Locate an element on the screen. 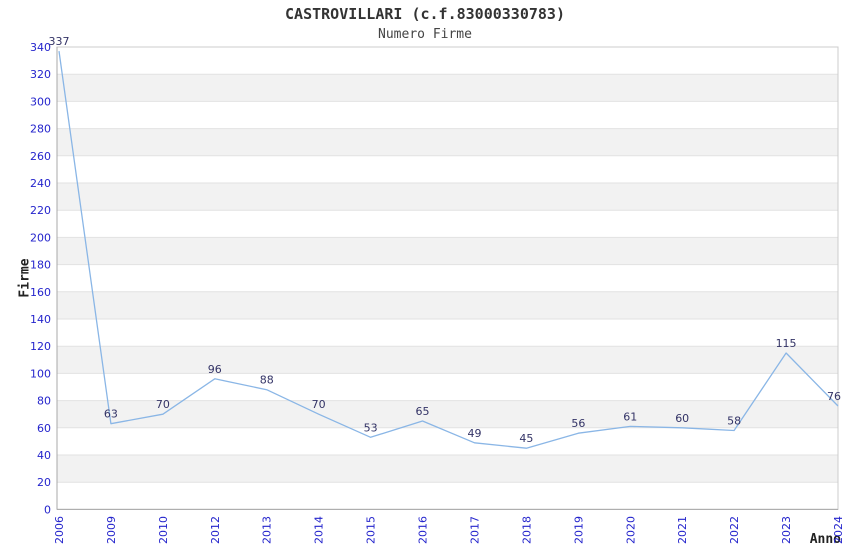 The width and height of the screenshot is (850, 550). x-tick-label: 2022 is located at coordinates (734, 530).